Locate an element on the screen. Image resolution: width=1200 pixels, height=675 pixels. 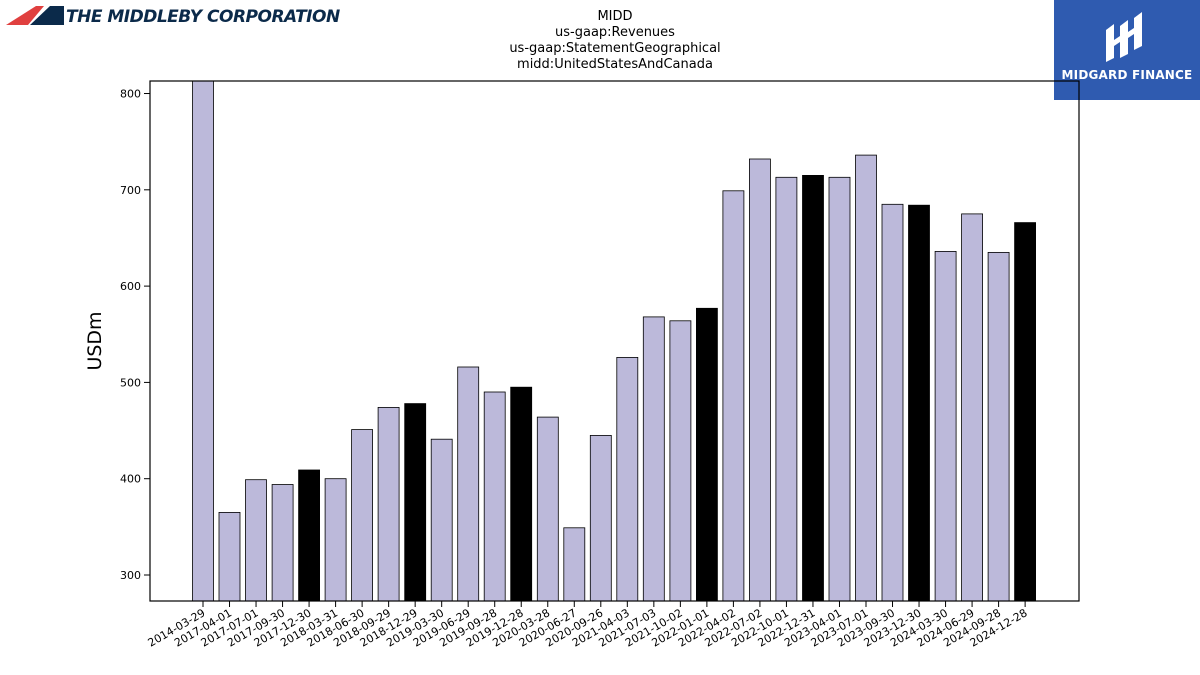
midgard-logo-text: MIDGARD FINANCE is located at coordinates (1127, 75).